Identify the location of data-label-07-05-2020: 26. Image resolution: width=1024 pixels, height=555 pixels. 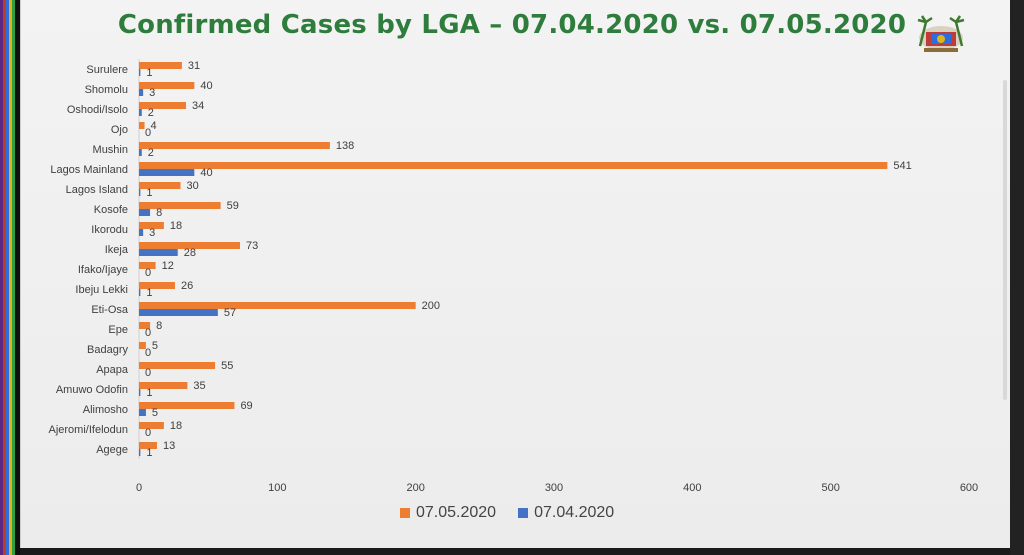
(187, 286).